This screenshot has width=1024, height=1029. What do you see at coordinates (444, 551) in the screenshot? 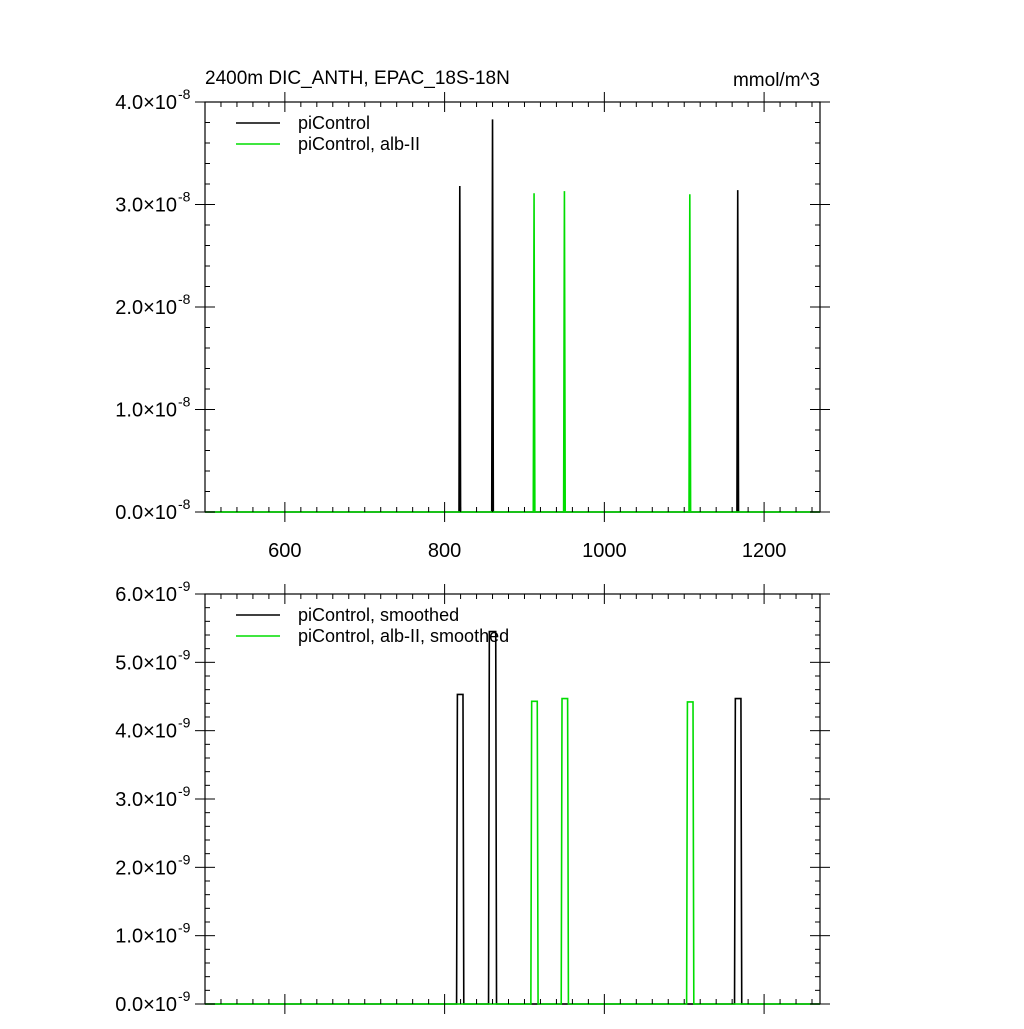
I see `x-tick-label: 800` at bounding box center [444, 551].